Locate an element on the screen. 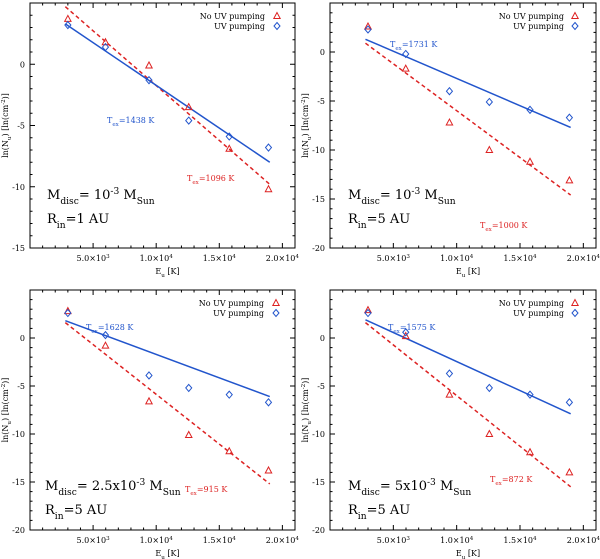 The image size is (600, 559). inner-radius-annotation: Rin=1 AU is located at coordinates (78, 221).